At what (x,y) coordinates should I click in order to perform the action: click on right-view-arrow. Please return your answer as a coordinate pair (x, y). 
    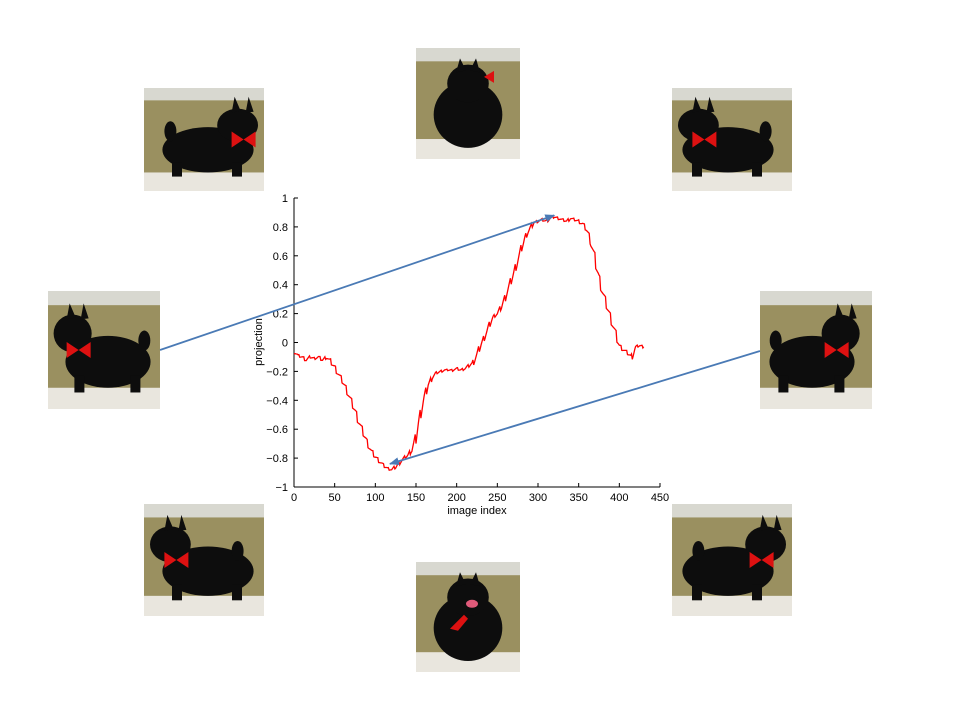
    Looking at the image, I should click on (575, 408).